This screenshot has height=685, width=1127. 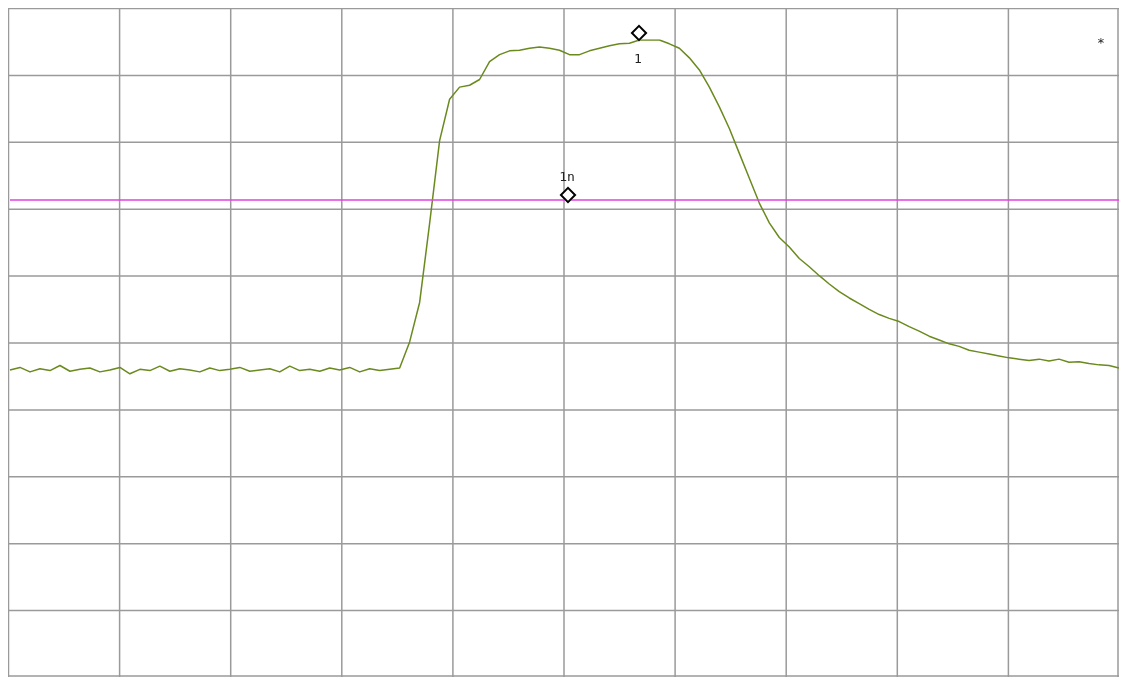 What do you see at coordinates (638, 58) in the screenshot?
I see `annotation: 1` at bounding box center [638, 58].